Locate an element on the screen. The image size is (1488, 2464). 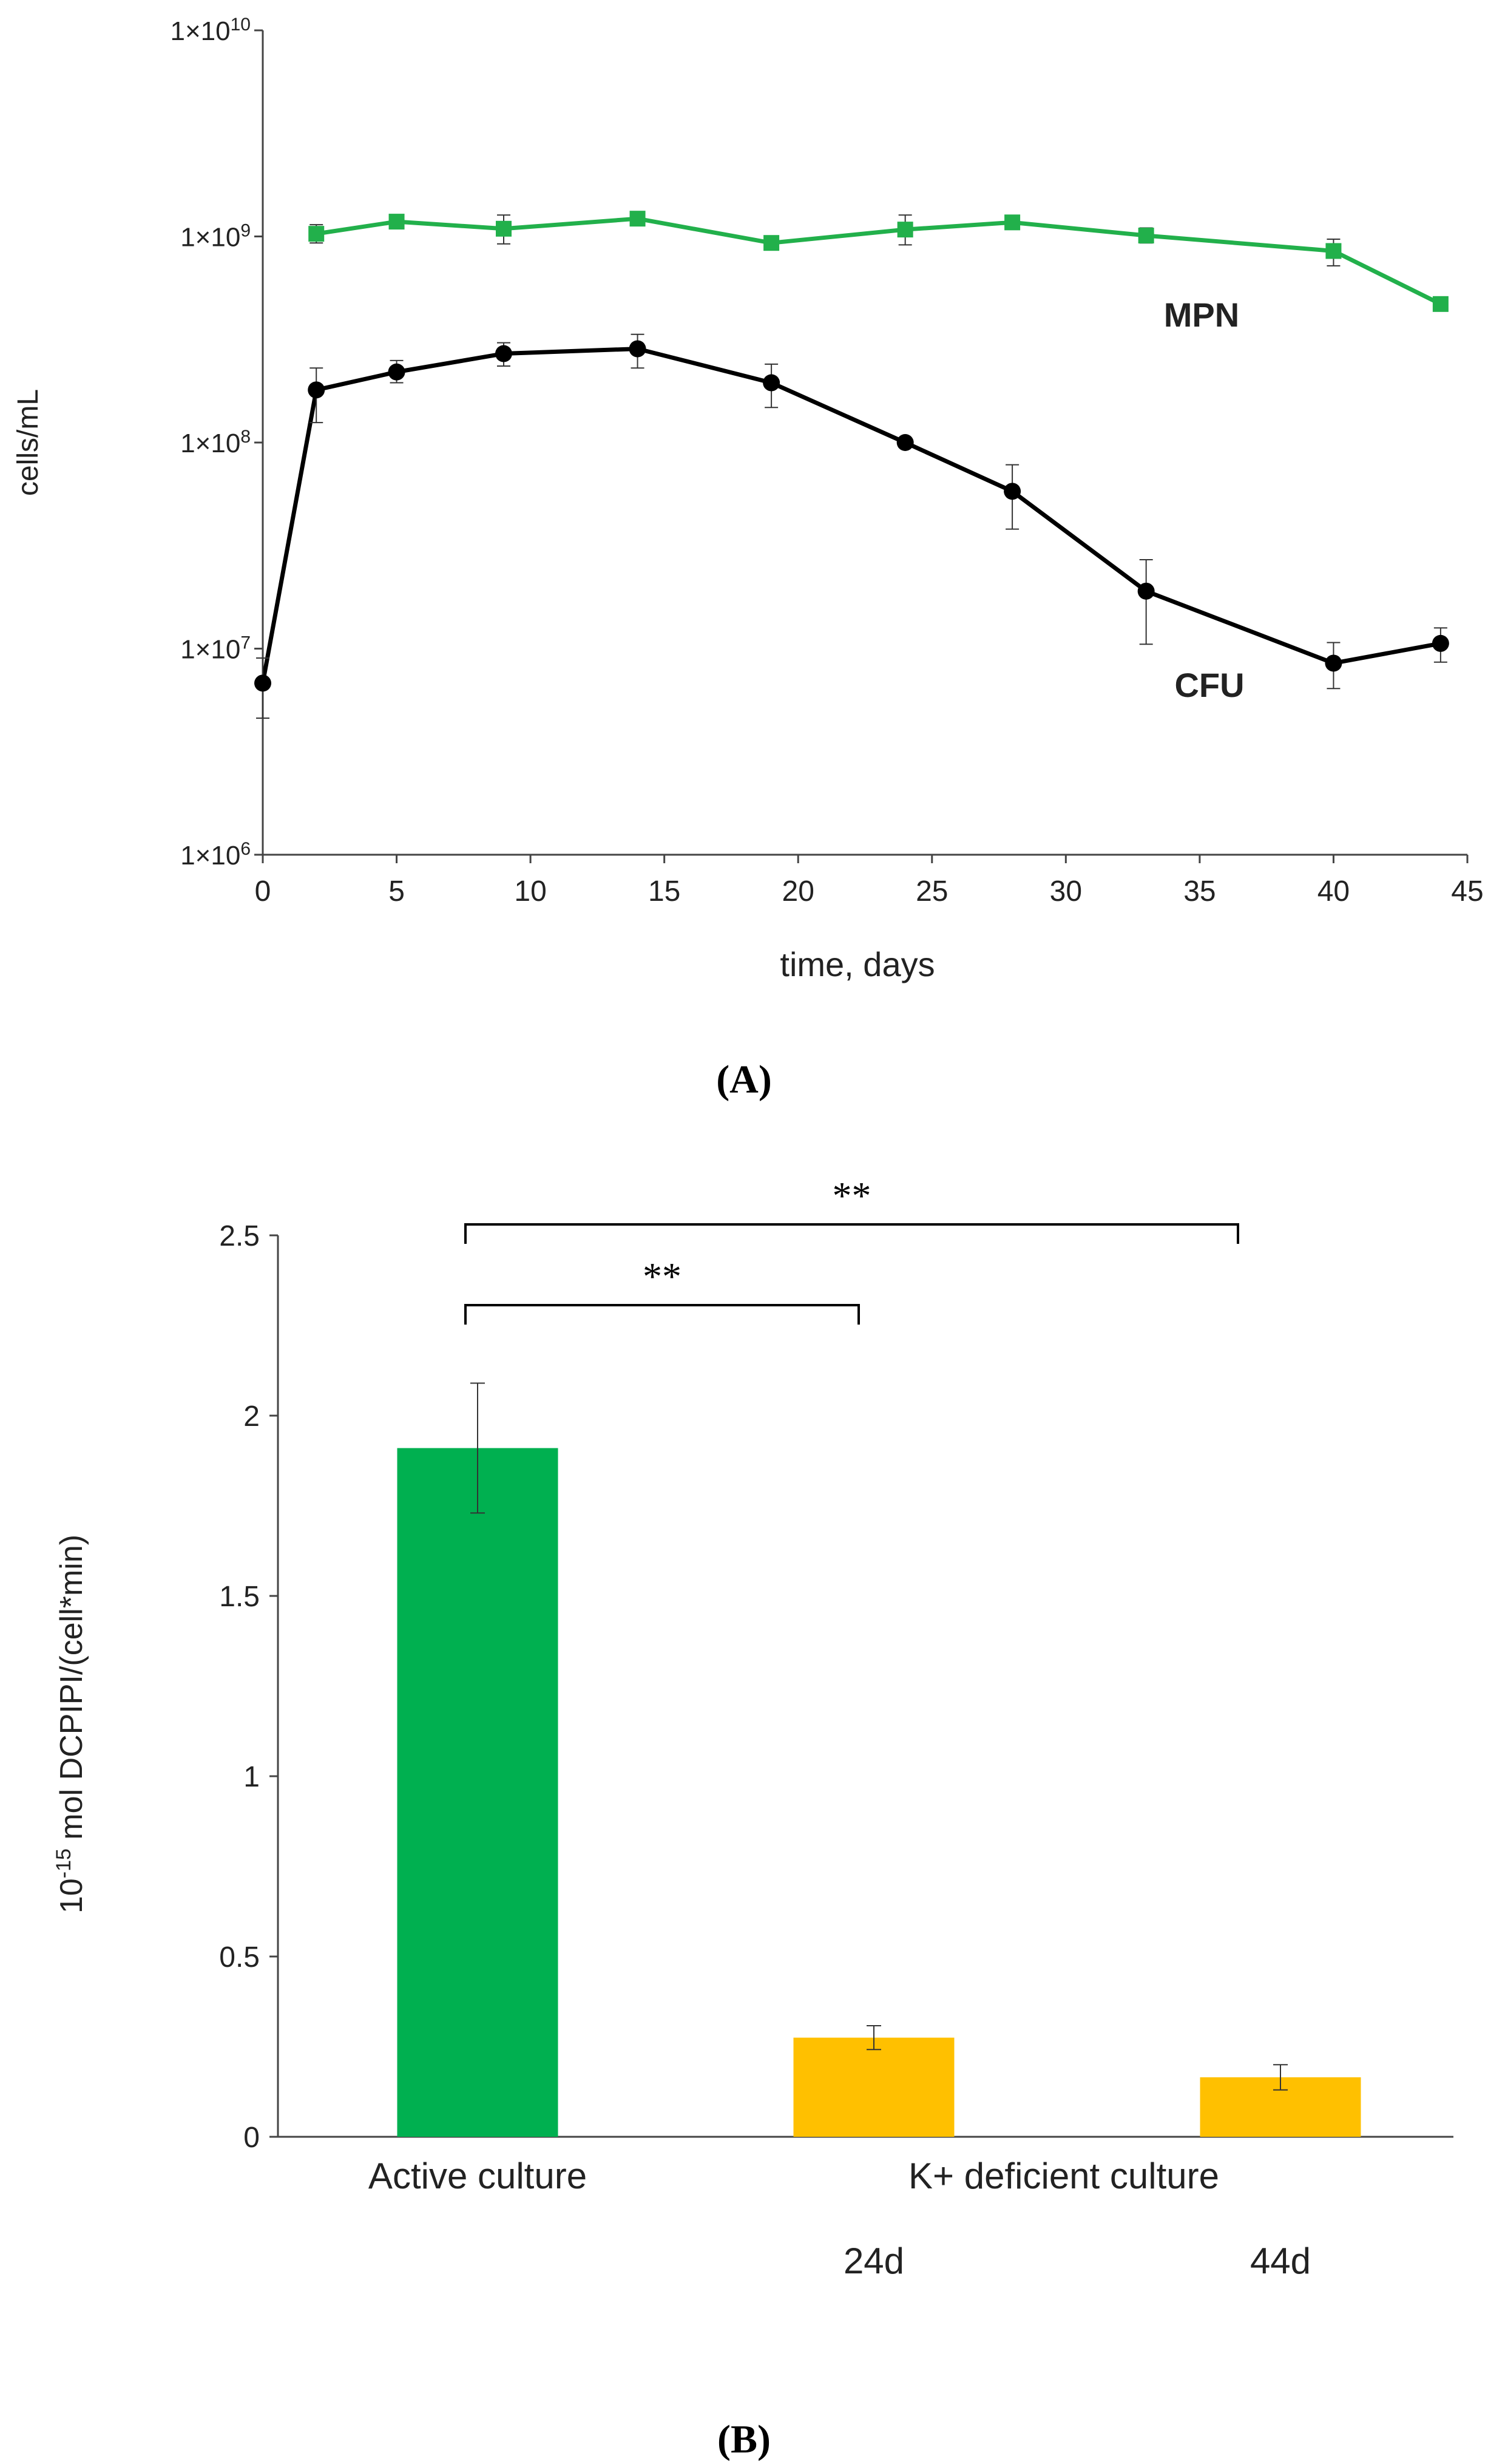
chart-a-x-tick-label: 35 is located at coordinates (1199, 891).